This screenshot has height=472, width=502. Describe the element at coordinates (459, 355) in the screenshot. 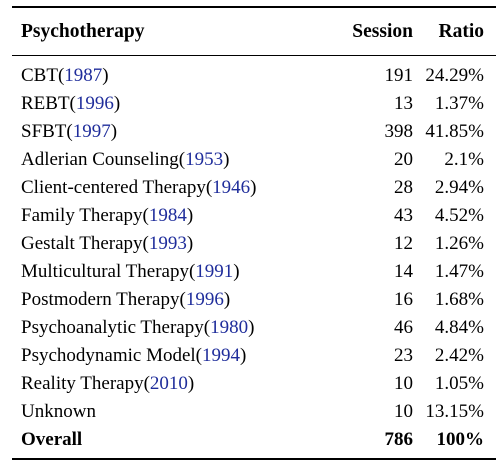

I see `session-ratio: 2.42%` at that location.